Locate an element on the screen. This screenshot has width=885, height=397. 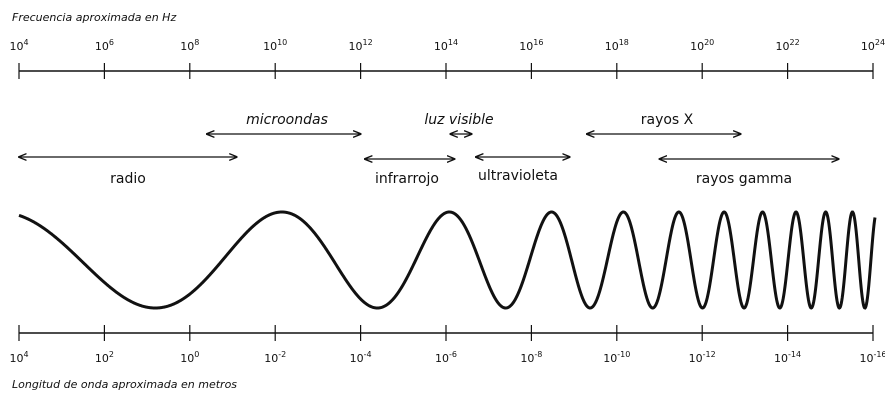
frequency-tick-label: 10¹² is located at coordinates (361, 45).